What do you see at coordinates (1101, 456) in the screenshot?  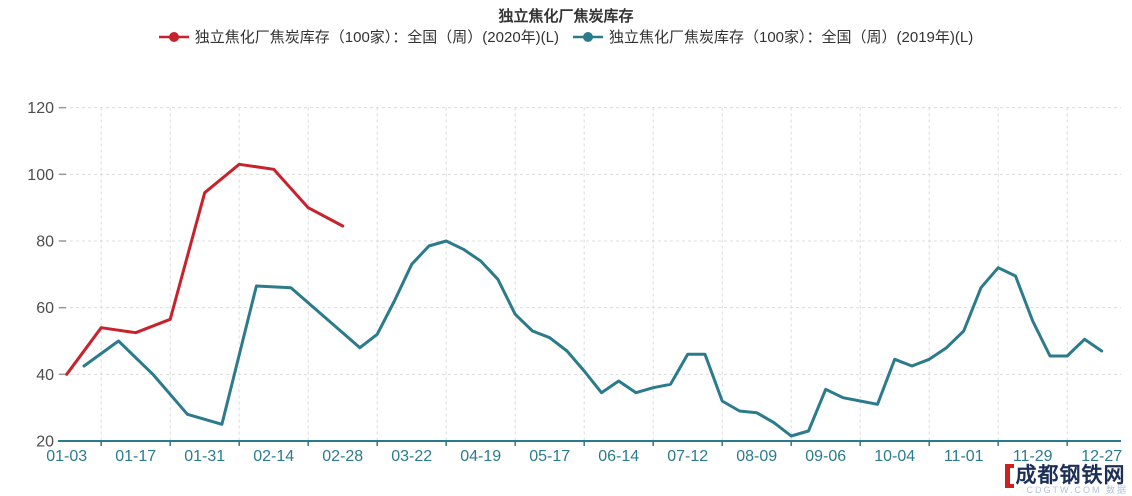 I see `x-tick-label: 12-27` at bounding box center [1101, 456].